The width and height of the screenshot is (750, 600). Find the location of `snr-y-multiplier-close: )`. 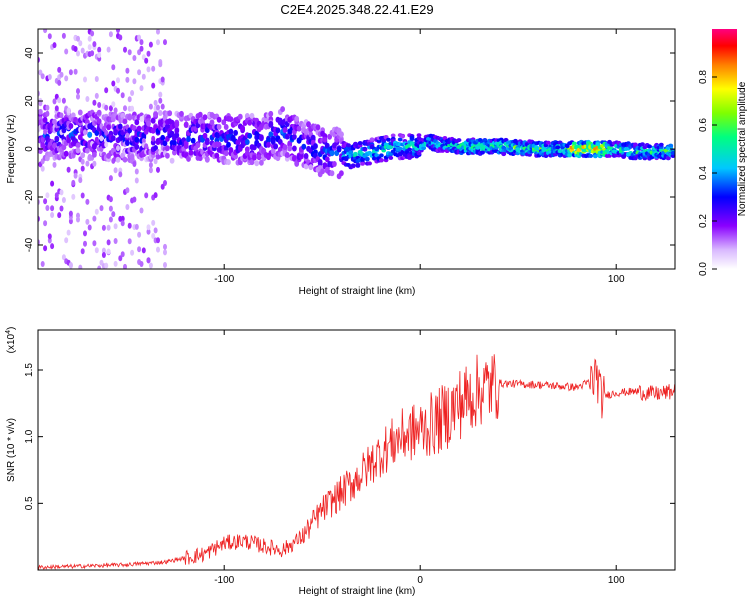

snr-y-multiplier-close: ) is located at coordinates (11, 328).